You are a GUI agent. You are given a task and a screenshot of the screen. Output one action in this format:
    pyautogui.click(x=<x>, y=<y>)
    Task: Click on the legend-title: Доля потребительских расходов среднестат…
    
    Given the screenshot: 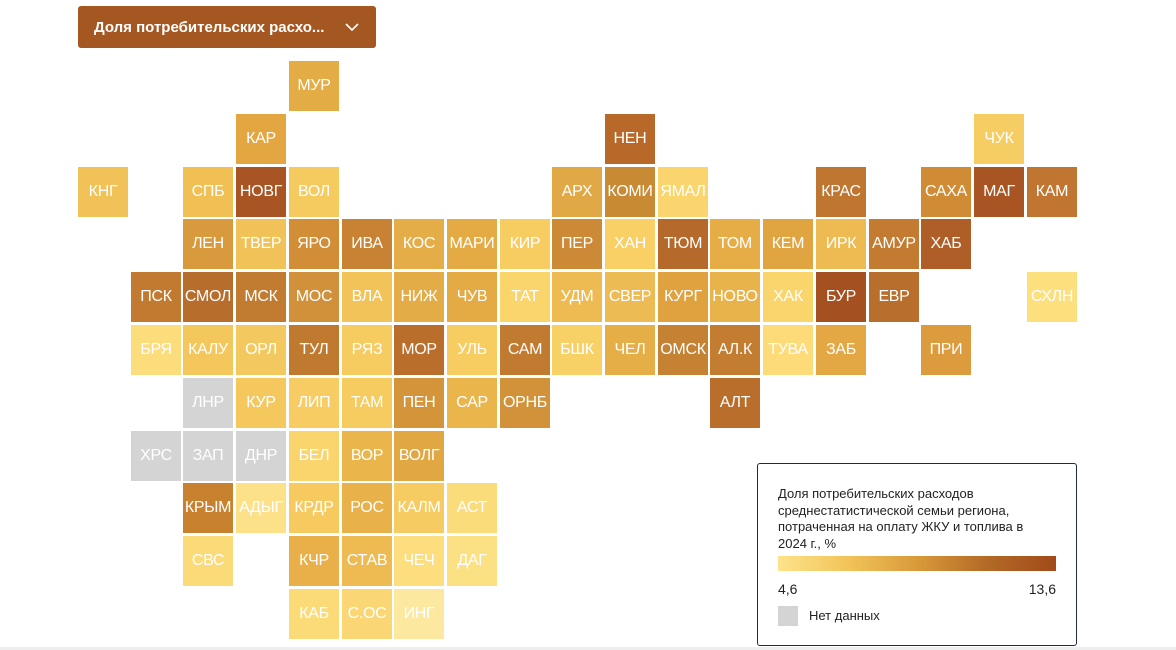 What is the action you would take?
    pyautogui.click(x=901, y=518)
    